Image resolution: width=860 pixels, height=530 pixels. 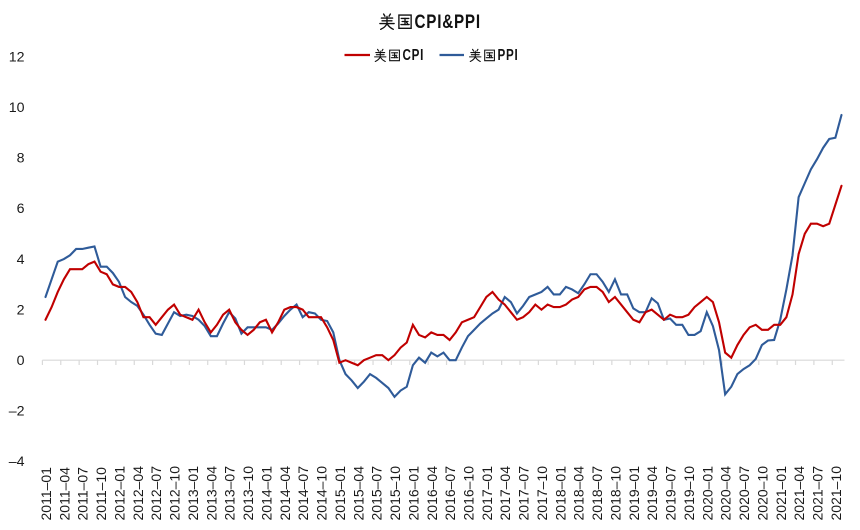 I want to click on svg-text: 2011–07, so click(x=83, y=494).